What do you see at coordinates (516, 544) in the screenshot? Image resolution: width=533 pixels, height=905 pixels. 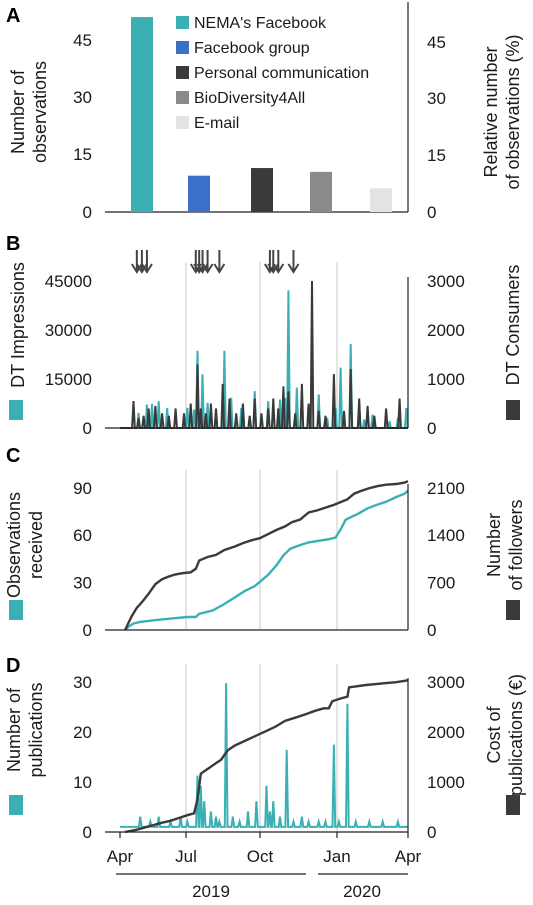 I see `y-right-axis-label: of followers` at bounding box center [516, 544].